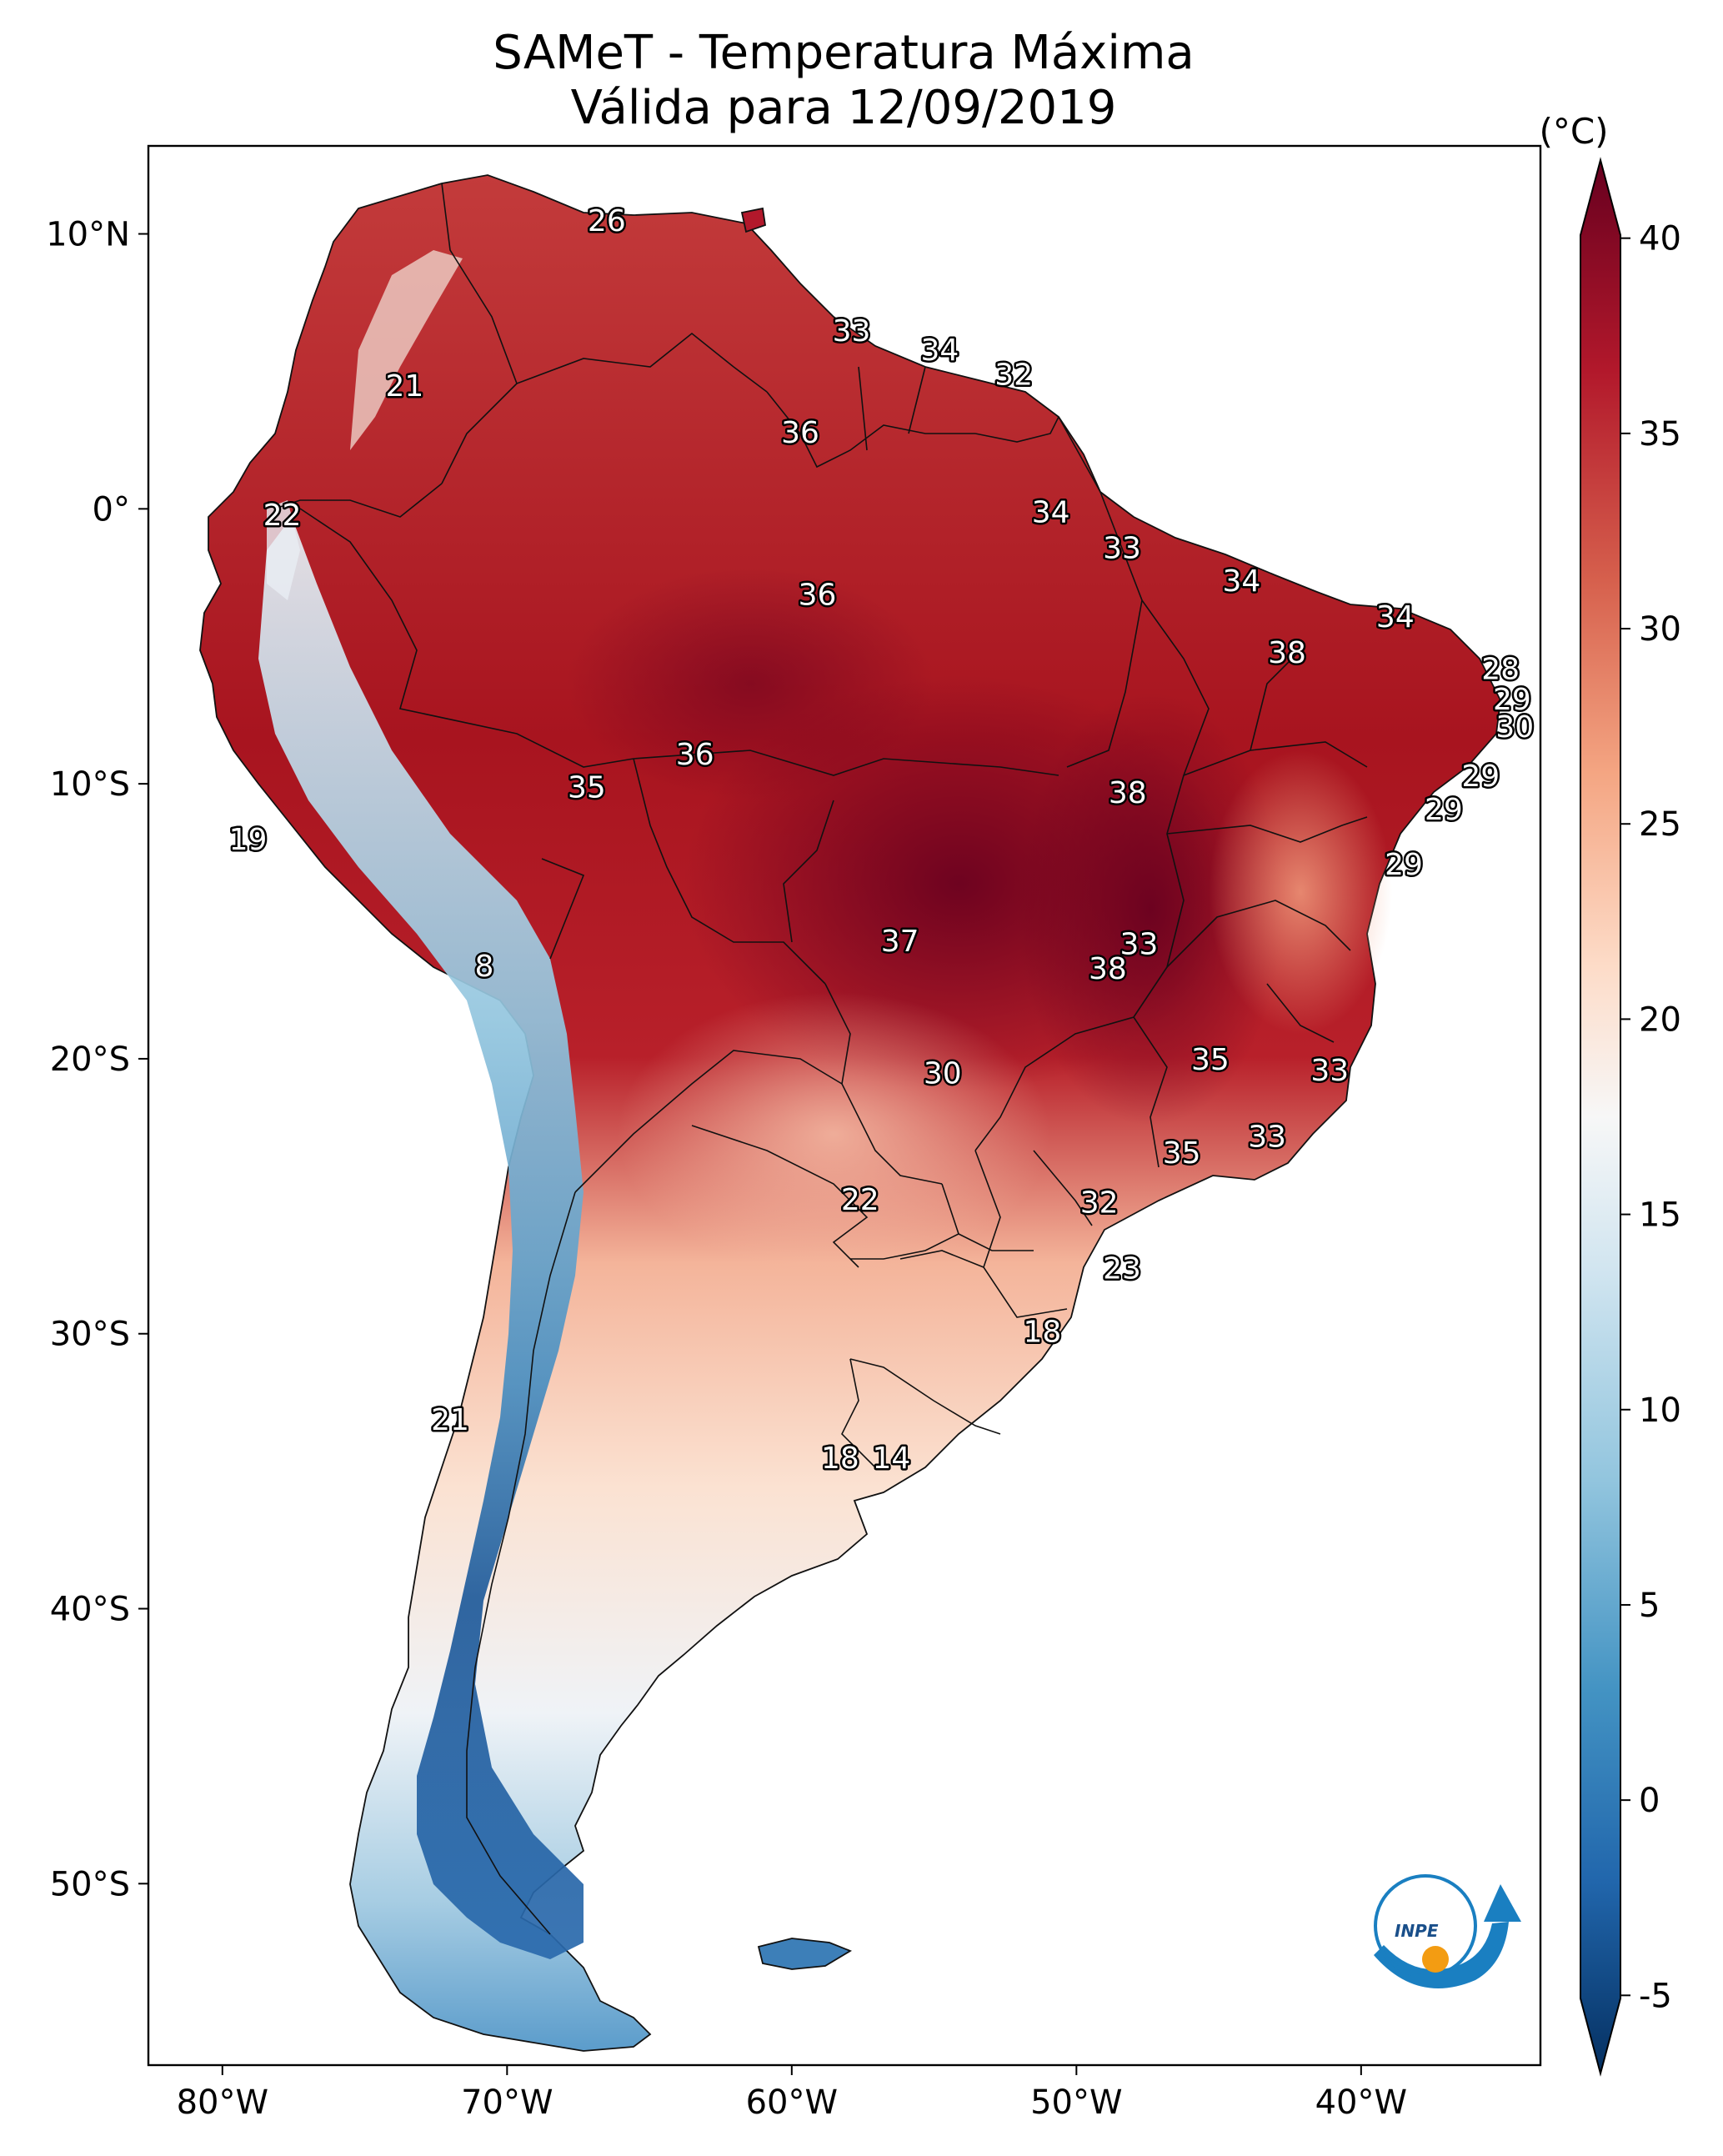 Image resolution: width=1723 pixels, height=2156 pixels. I want to click on colorbar-tick-label: 20, so click(1660, 1020).